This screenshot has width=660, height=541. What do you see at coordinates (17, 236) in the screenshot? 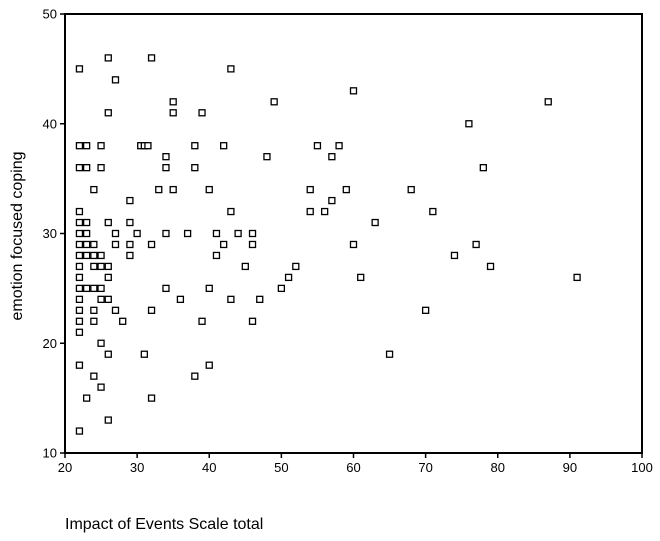
I see `y-axis-title: emotion focused coping` at bounding box center [17, 236].